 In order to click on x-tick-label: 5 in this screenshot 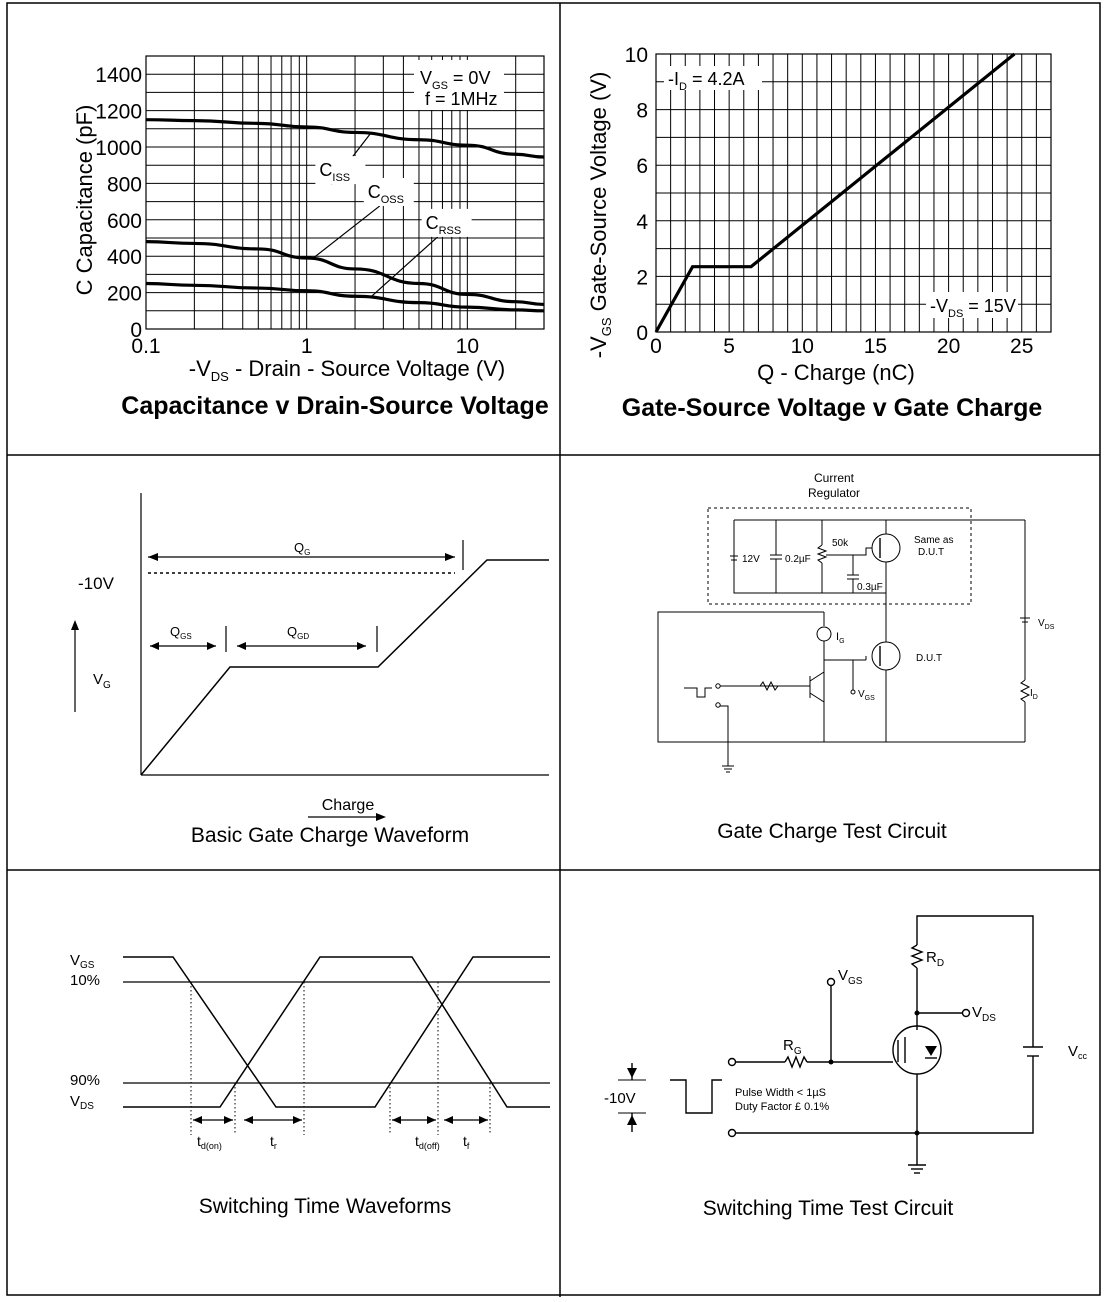, I will do `click(729, 346)`.